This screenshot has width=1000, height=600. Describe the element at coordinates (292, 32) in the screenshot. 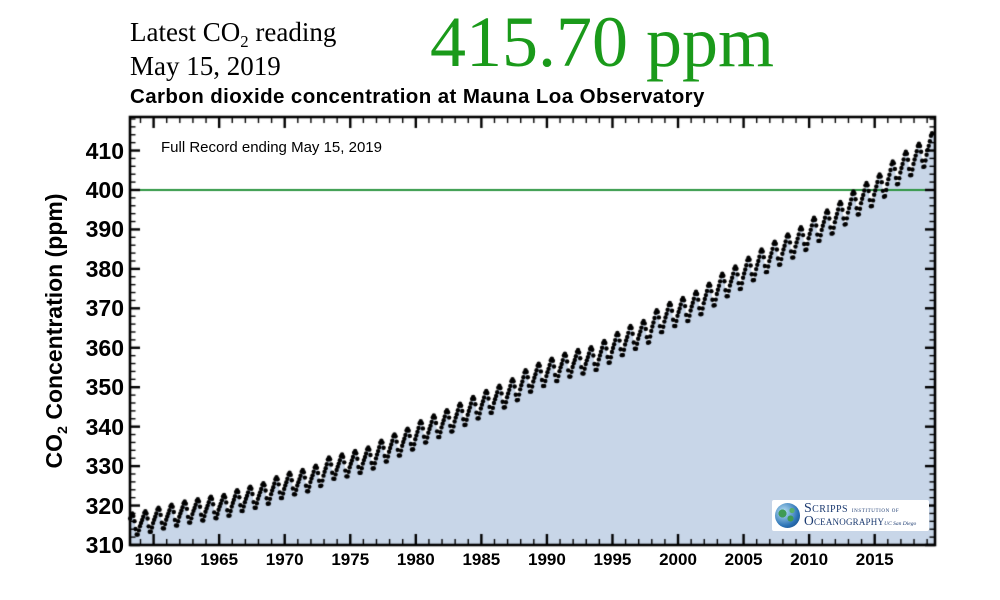

I see `latest-label-suffix: reading` at that location.